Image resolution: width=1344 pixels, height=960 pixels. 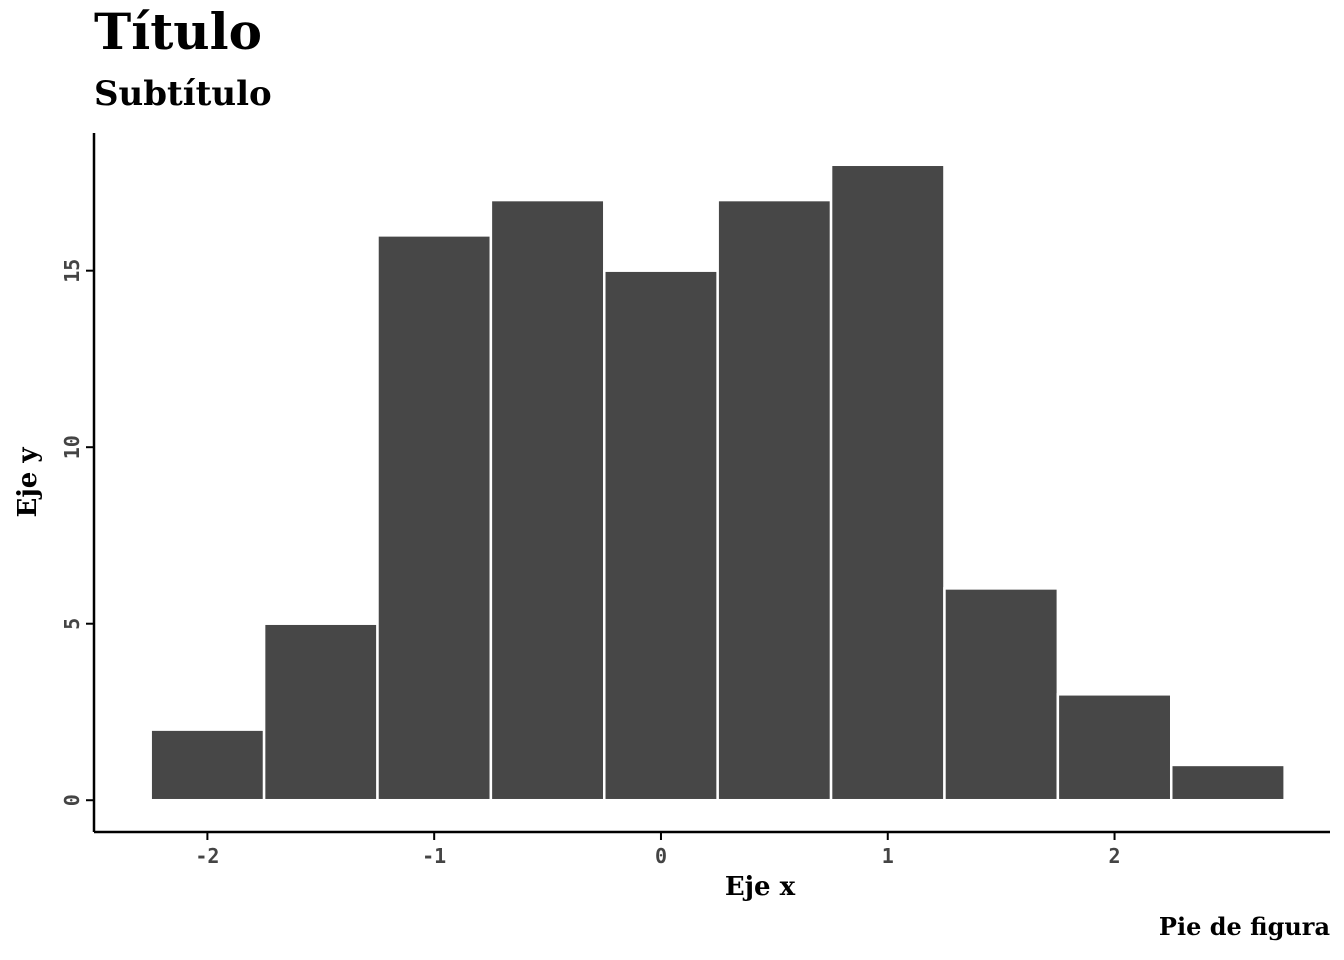 What do you see at coordinates (183, 94) in the screenshot?
I see `chart-subtitle: Subtítulo` at bounding box center [183, 94].